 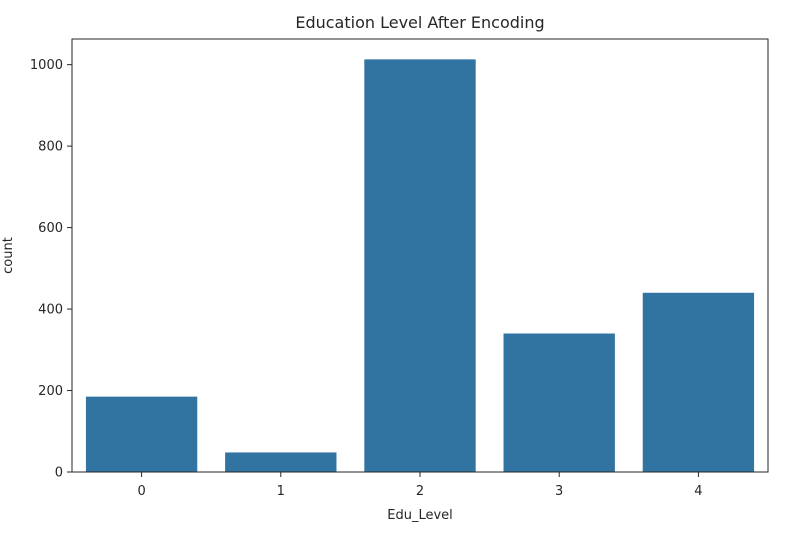 What do you see at coordinates (281, 491) in the screenshot?
I see `x-tick-label: 1` at bounding box center [281, 491].